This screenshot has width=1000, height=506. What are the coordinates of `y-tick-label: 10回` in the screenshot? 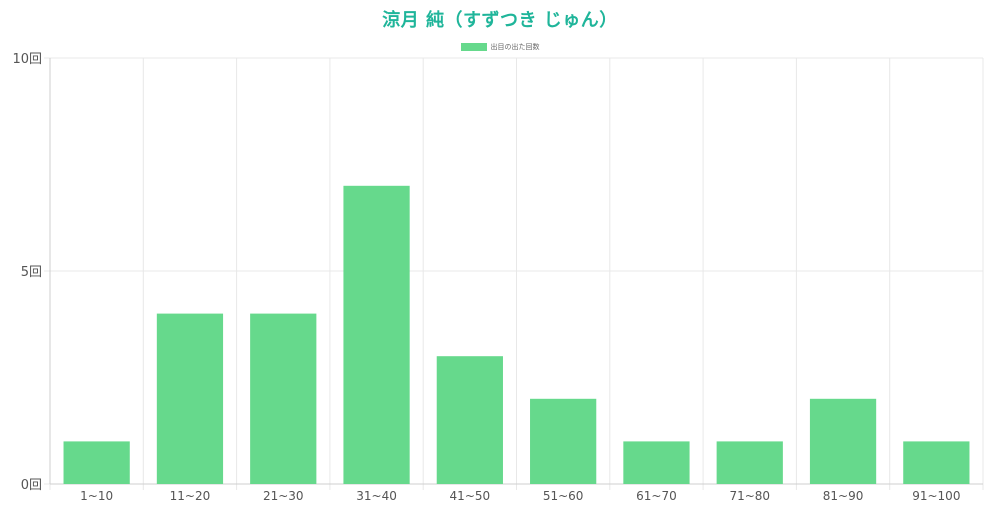 It's located at (27, 59).